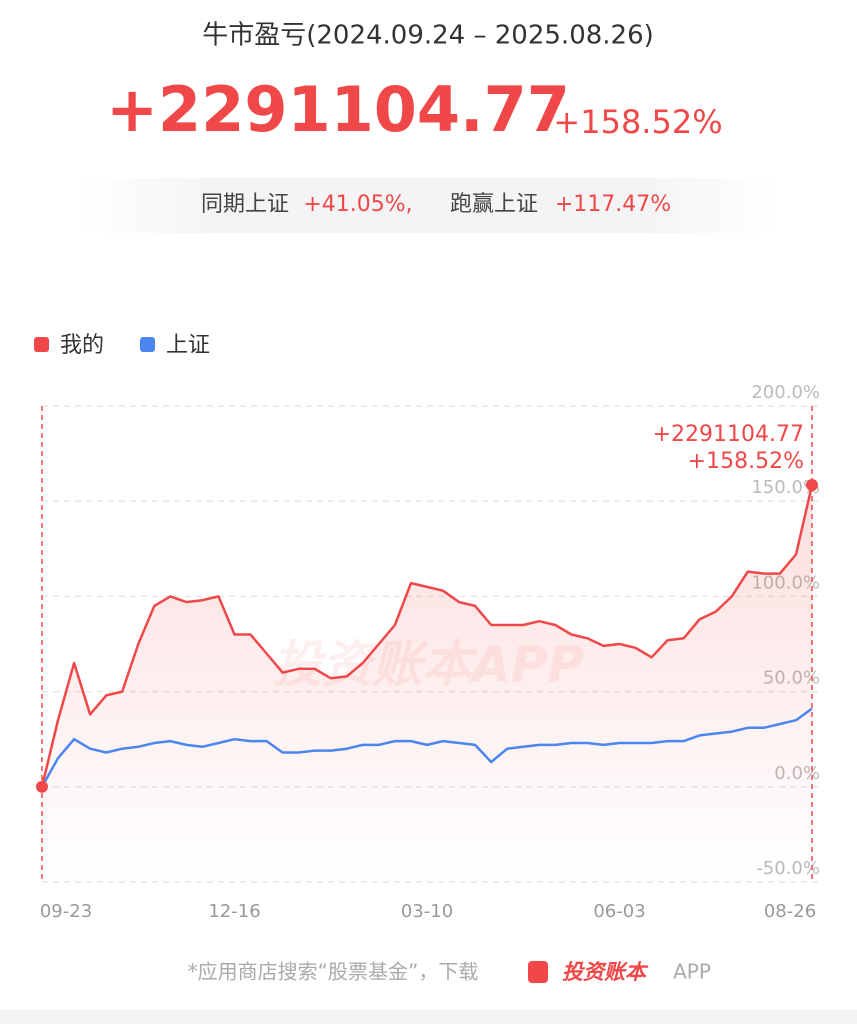  What do you see at coordinates (427, 911) in the screenshot?
I see `x-tick-label: 03-10` at bounding box center [427, 911].